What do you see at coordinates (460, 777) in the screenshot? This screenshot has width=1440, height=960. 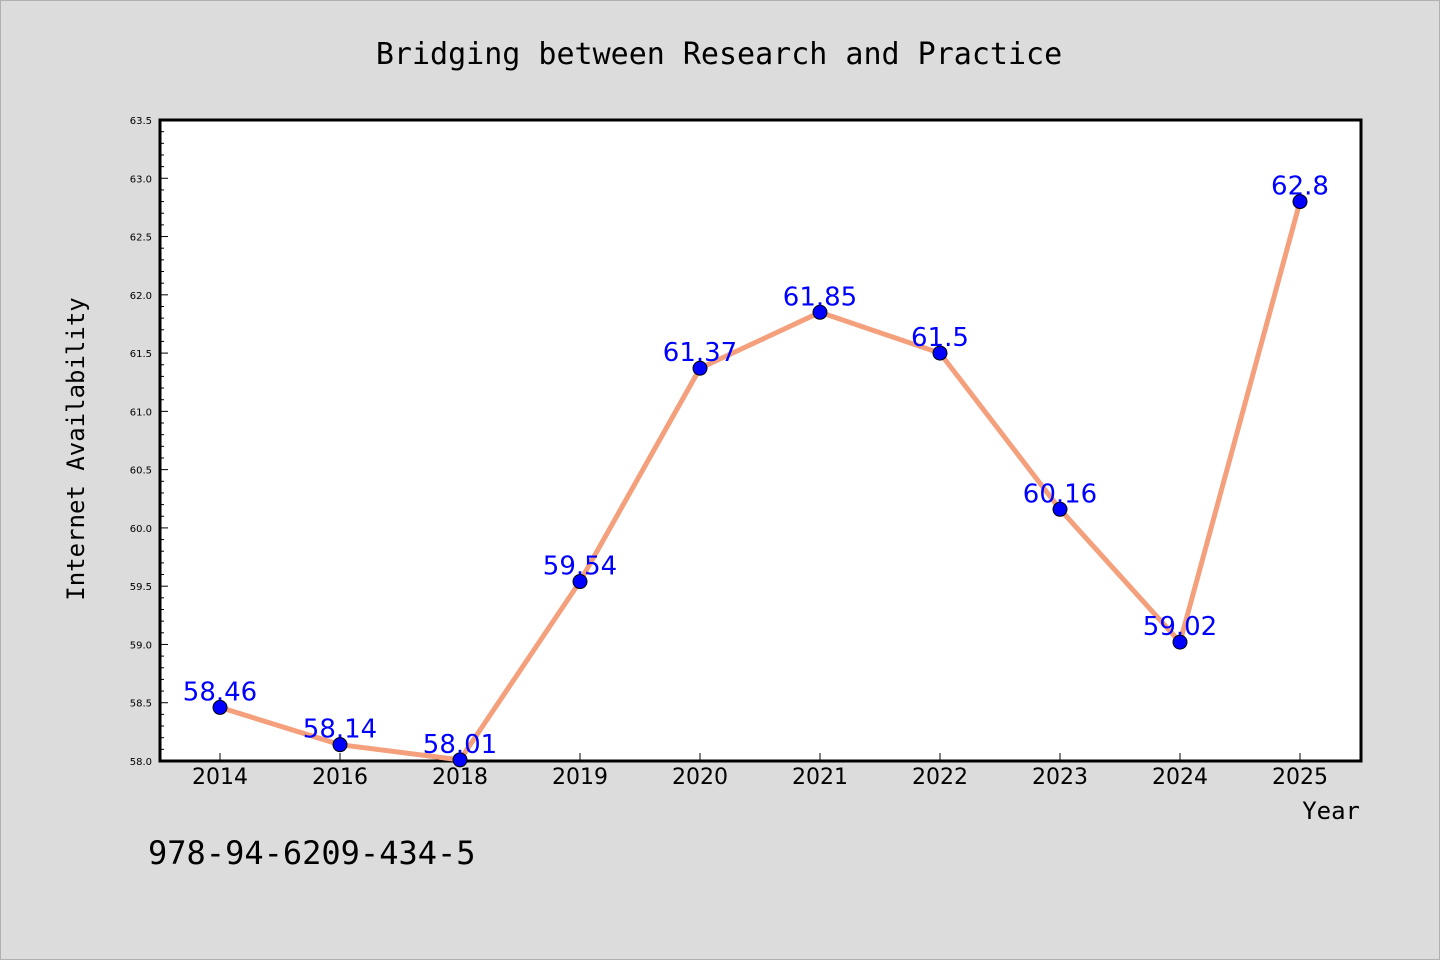 I see `x-tick-label: 2018` at bounding box center [460, 777].